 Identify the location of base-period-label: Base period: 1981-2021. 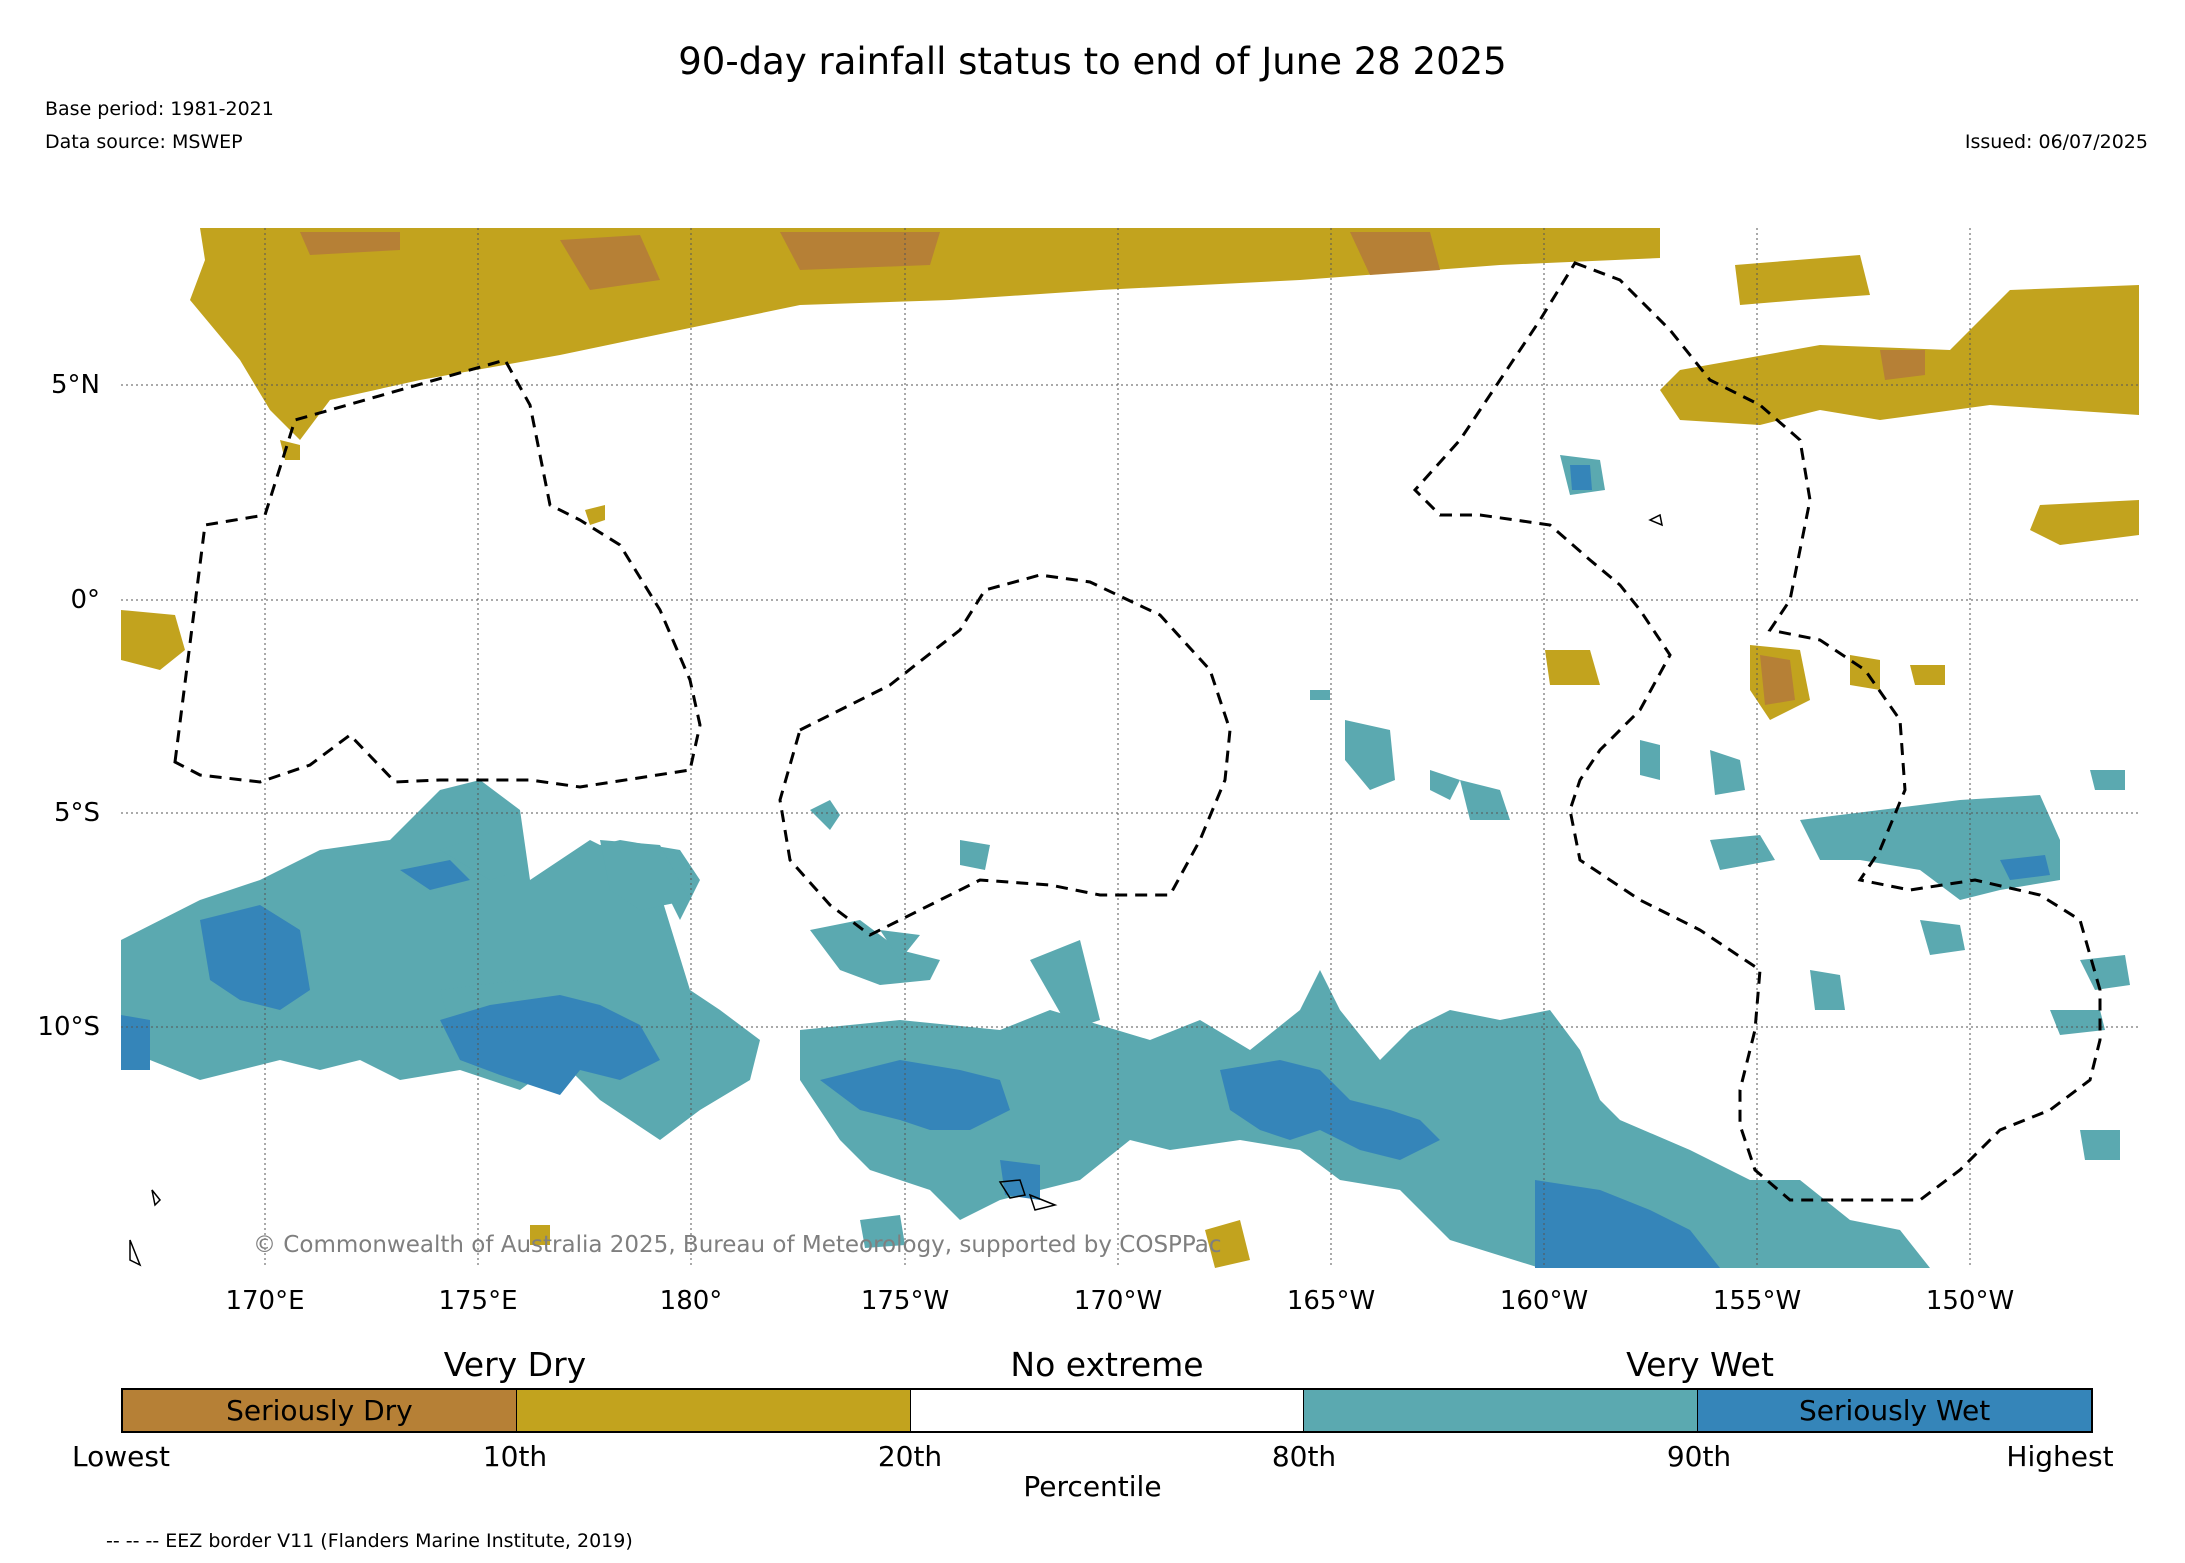
(159, 109).